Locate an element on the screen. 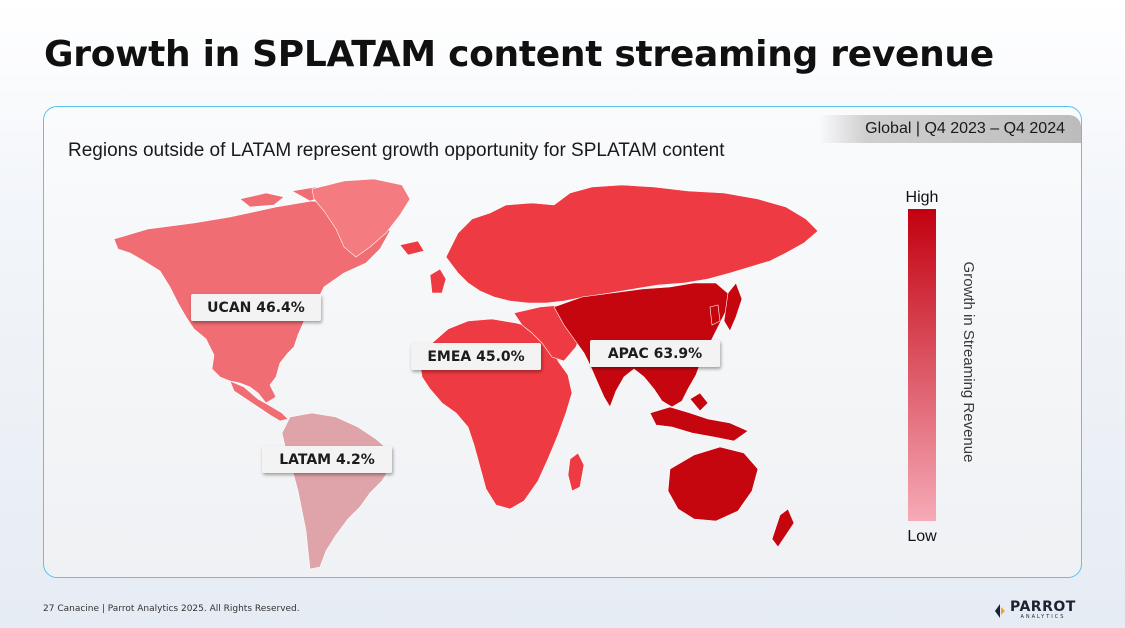  label-text-emea: EMEA 45.0% is located at coordinates (475, 357).